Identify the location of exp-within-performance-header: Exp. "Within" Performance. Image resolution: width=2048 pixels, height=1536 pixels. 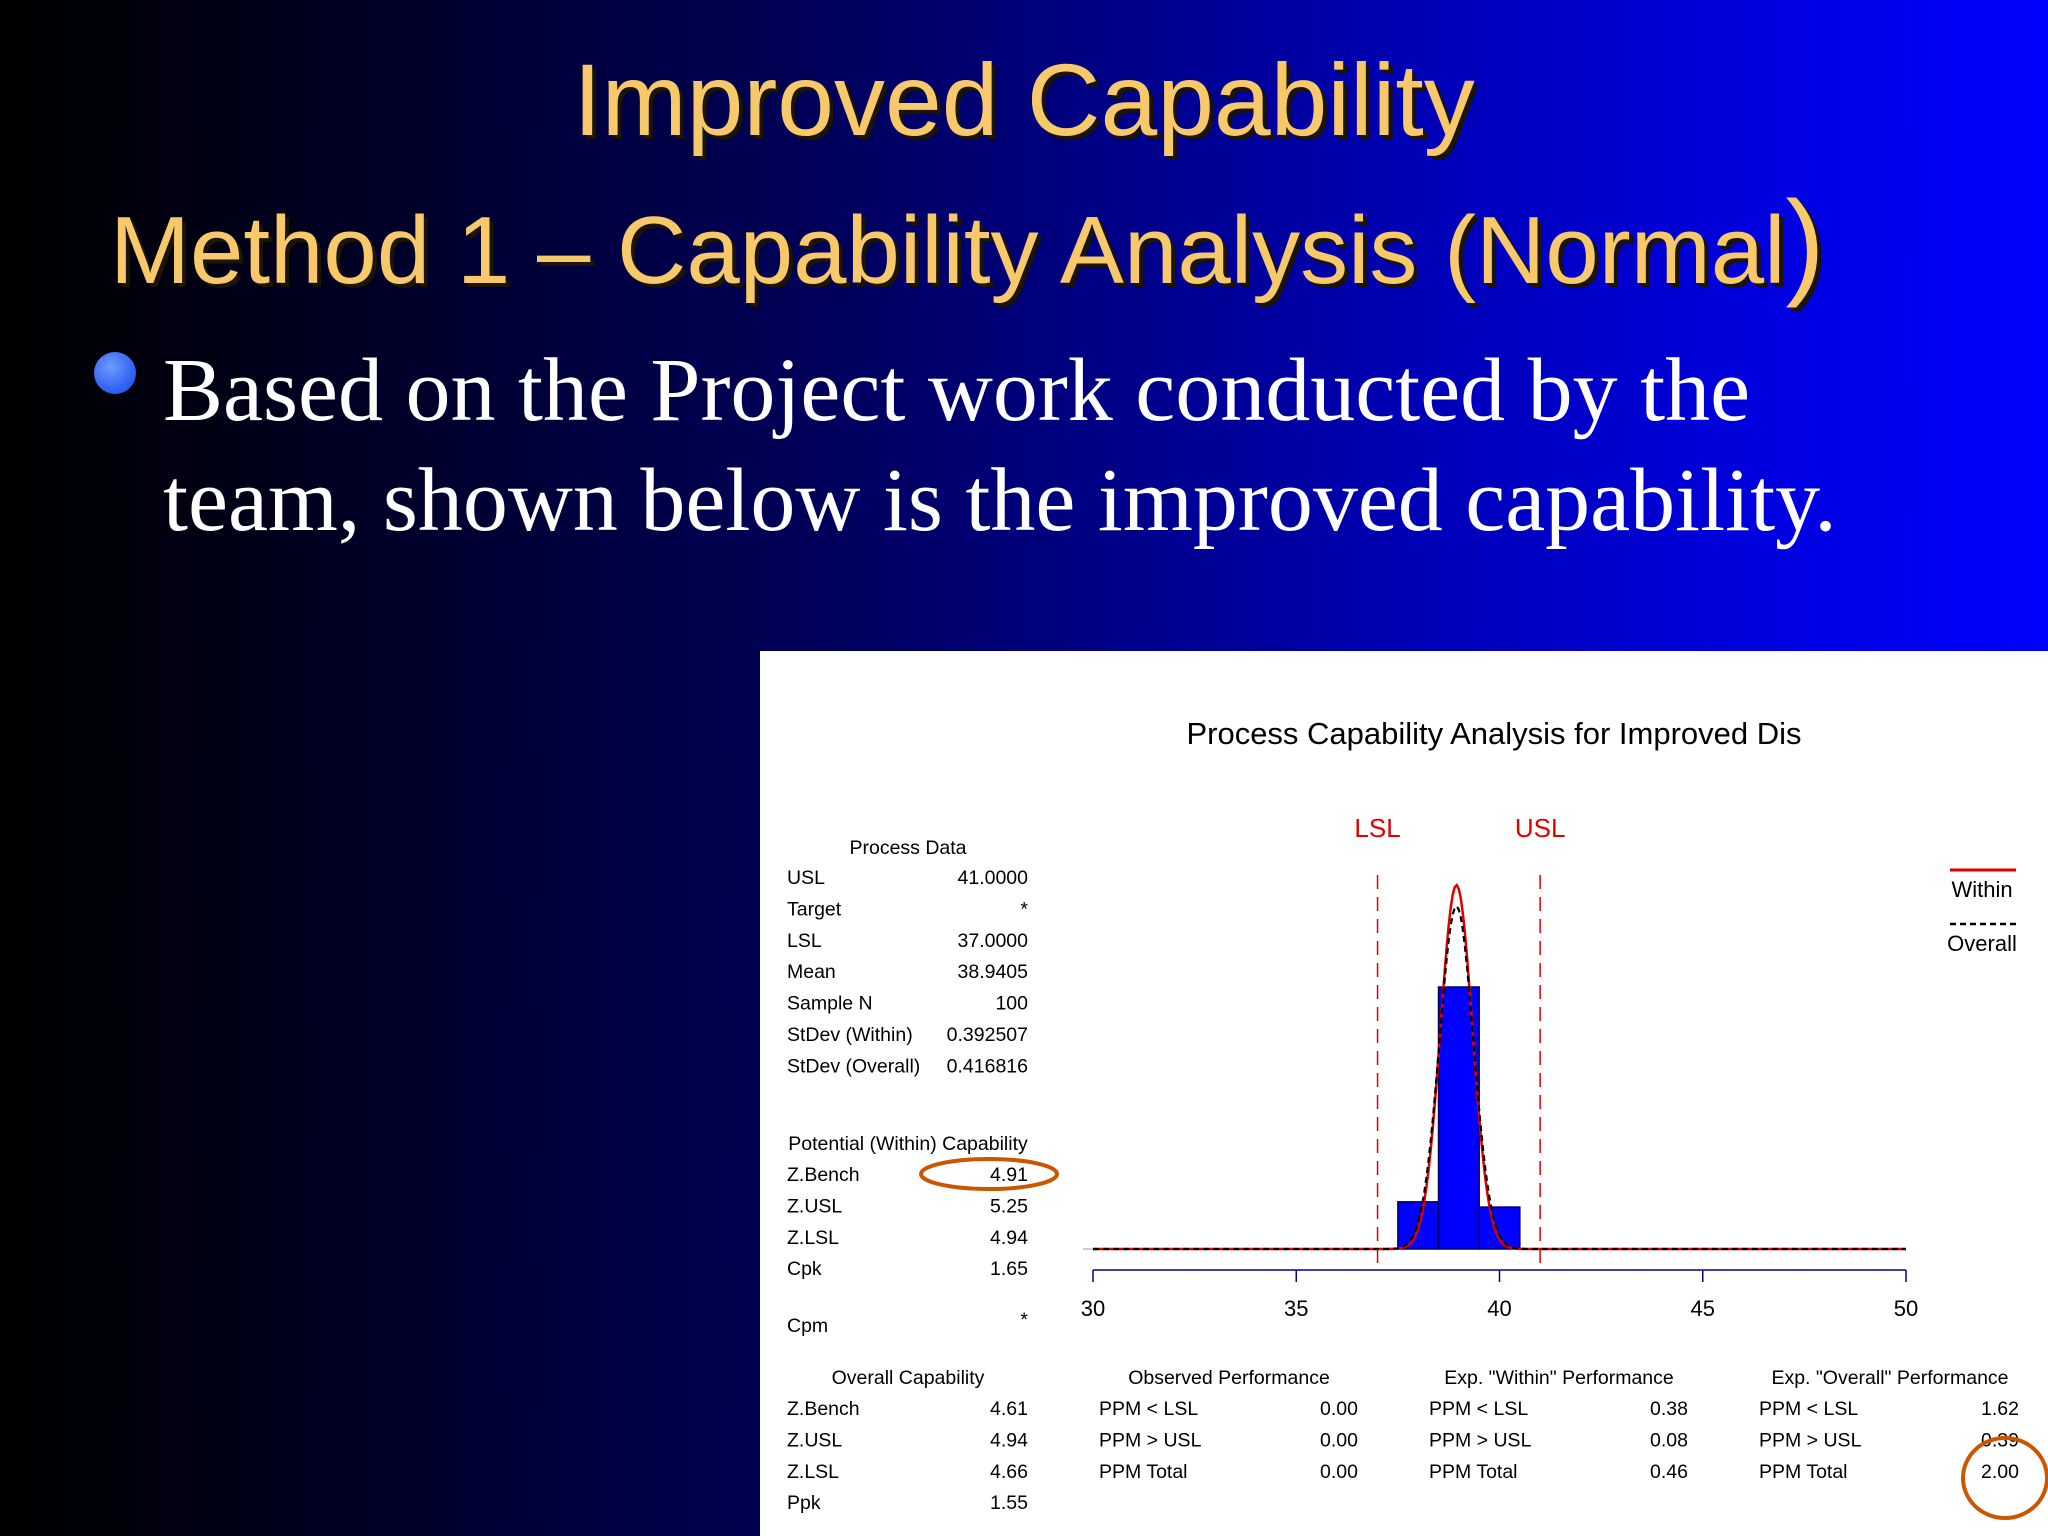
(1559, 1378).